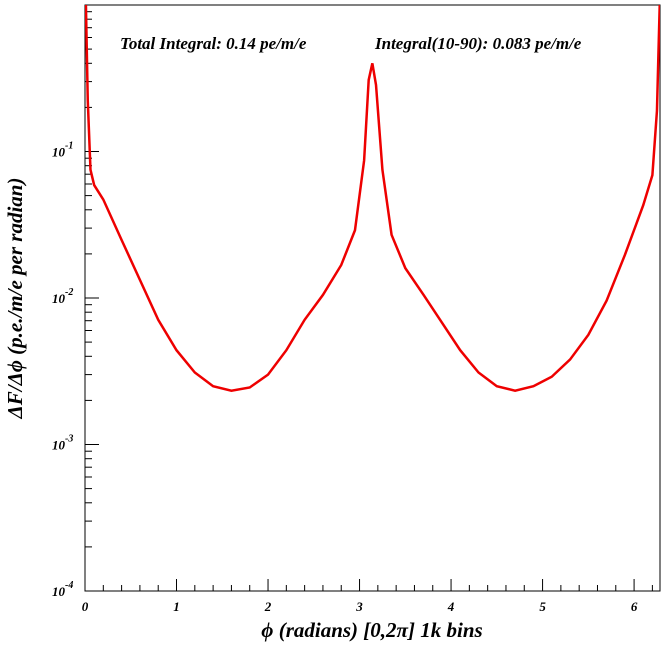 The height and width of the screenshot is (646, 668). Describe the element at coordinates (62, 443) in the screenshot. I see `y-tick-label: 10⁻³` at that location.